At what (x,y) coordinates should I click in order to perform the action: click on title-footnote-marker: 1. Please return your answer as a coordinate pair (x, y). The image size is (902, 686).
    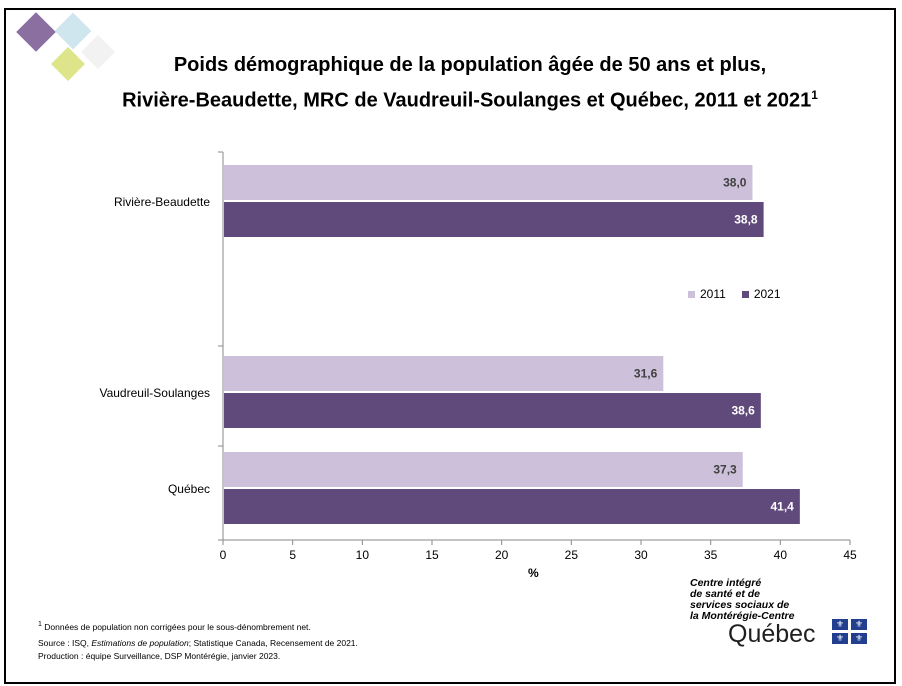
    Looking at the image, I should click on (814, 95).